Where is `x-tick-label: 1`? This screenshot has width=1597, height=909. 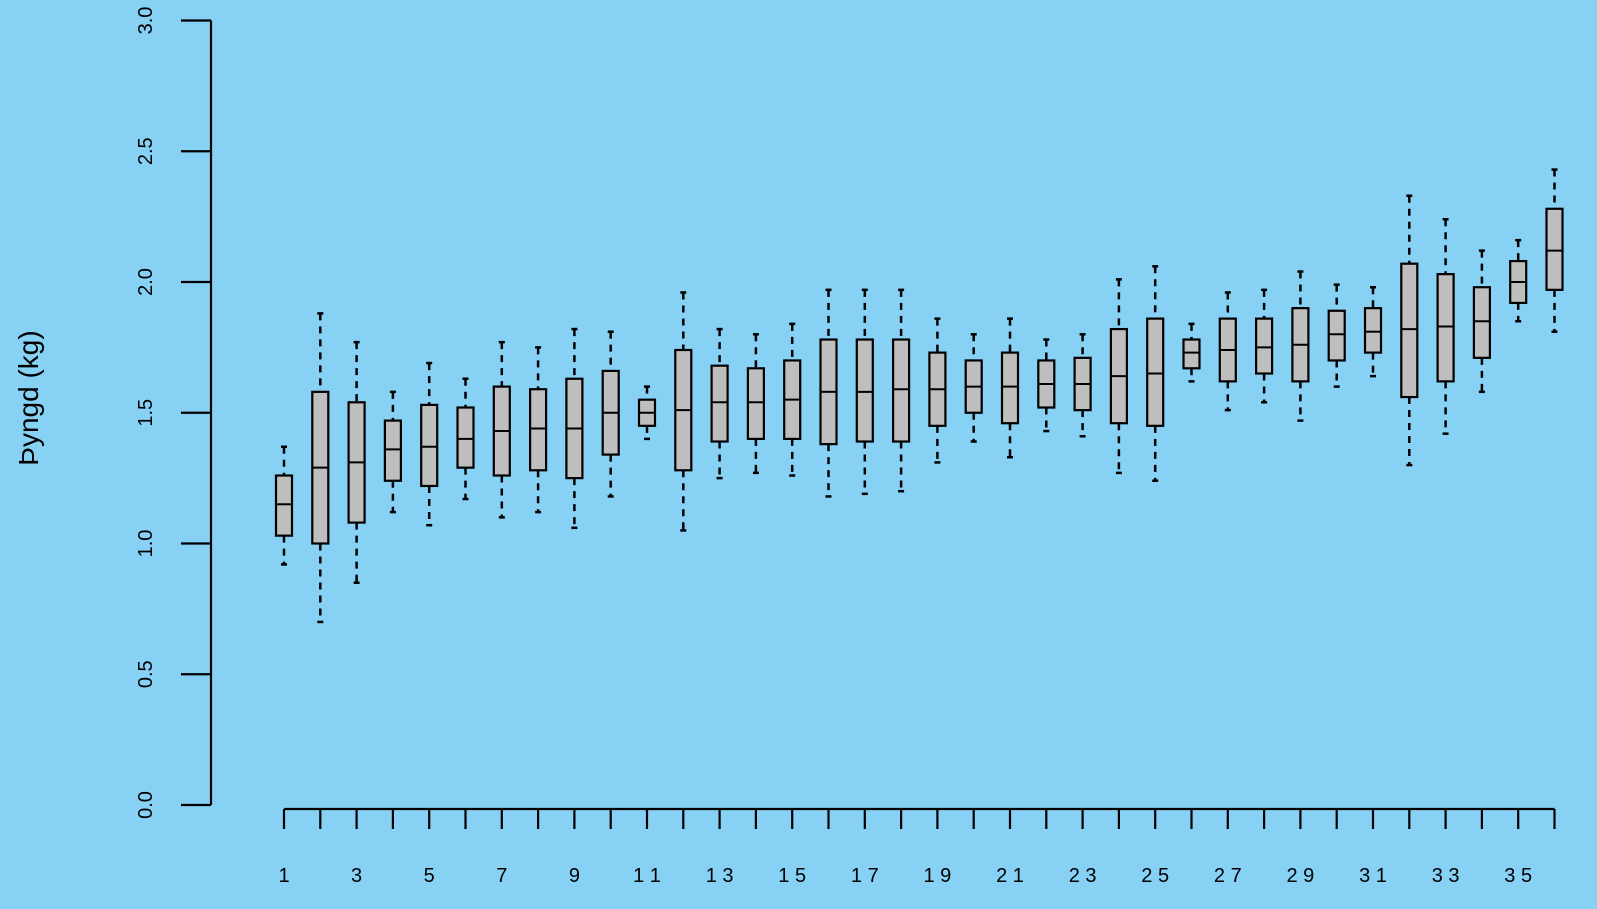 x-tick-label: 1 is located at coordinates (283, 876).